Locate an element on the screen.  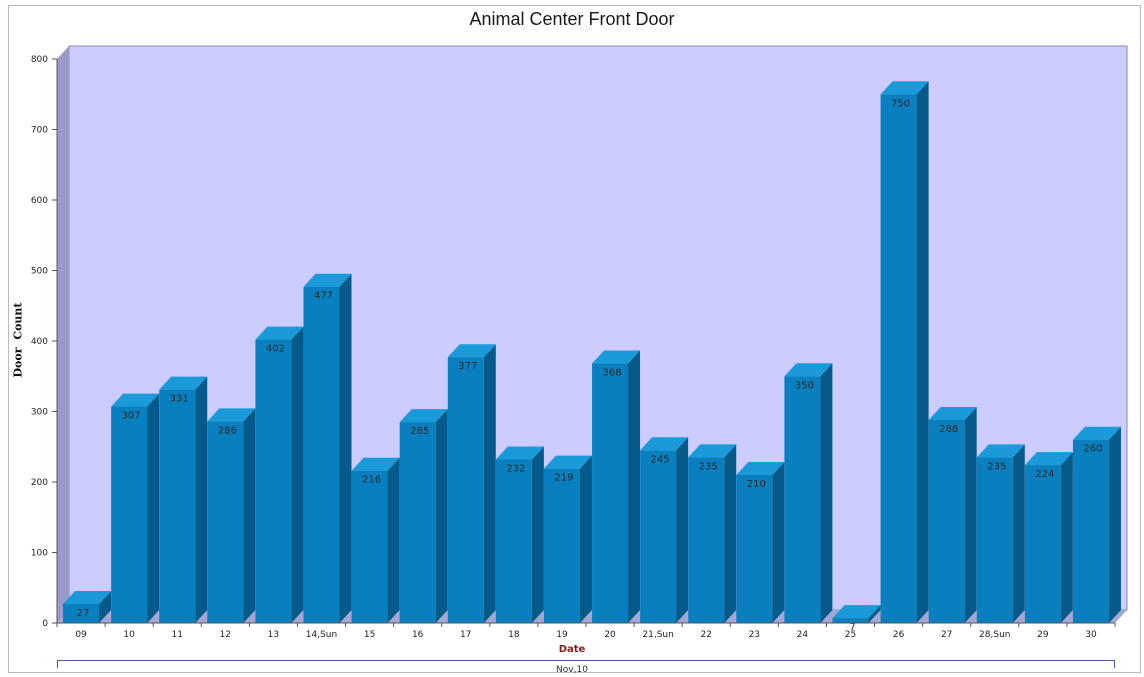
bar: 210 is located at coordinates (760, 542).